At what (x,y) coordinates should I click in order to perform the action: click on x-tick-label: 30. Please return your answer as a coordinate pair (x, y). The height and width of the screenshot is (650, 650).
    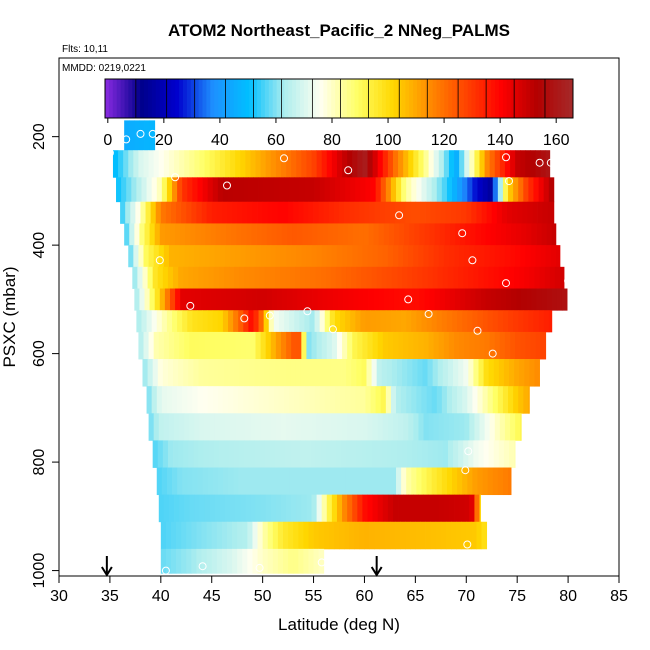
    Looking at the image, I should click on (59, 596).